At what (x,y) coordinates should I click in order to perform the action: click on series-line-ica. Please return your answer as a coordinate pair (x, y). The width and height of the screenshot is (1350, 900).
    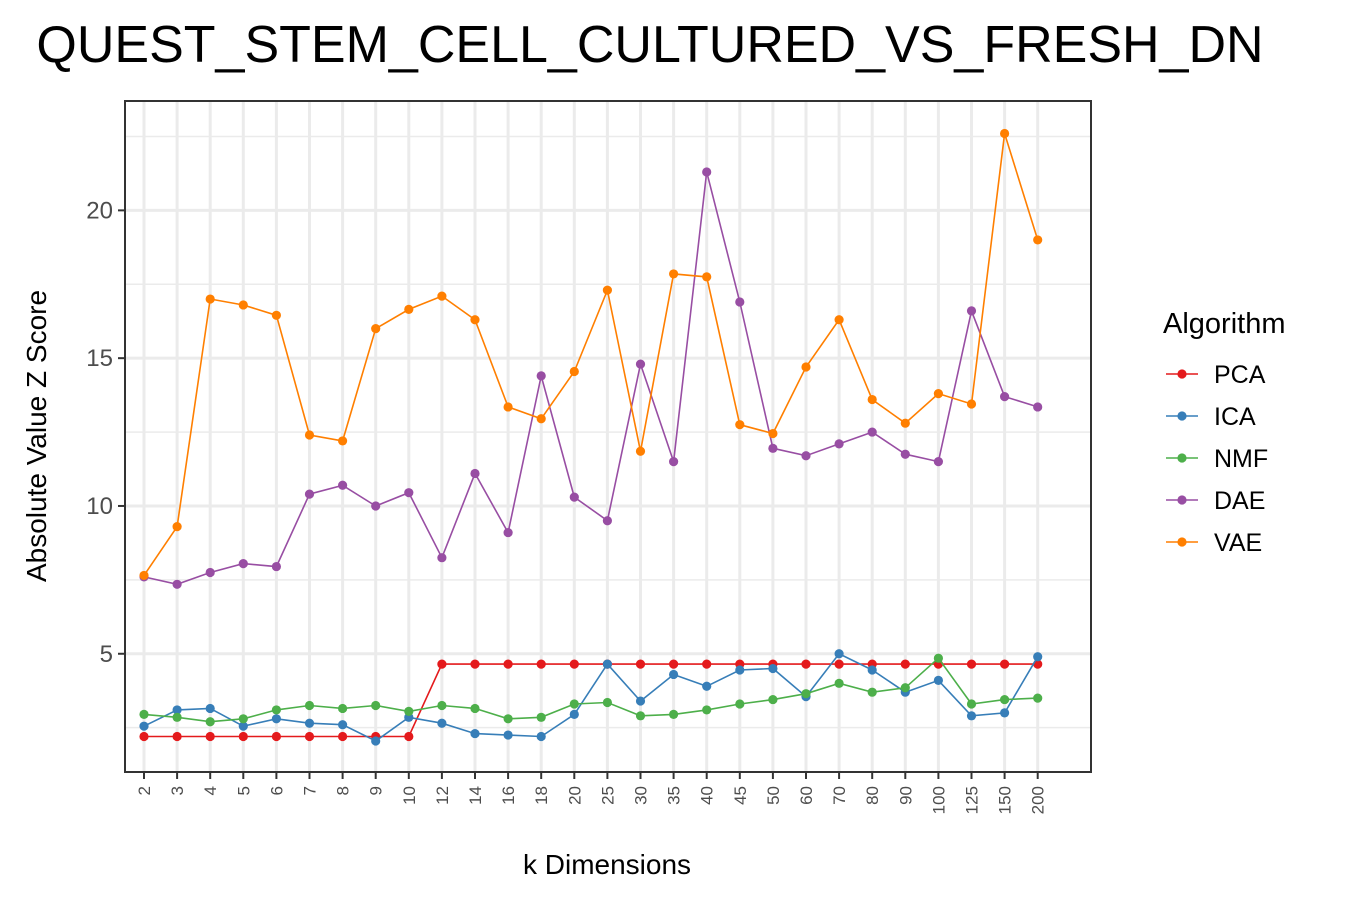
    Looking at the image, I should click on (591, 697).